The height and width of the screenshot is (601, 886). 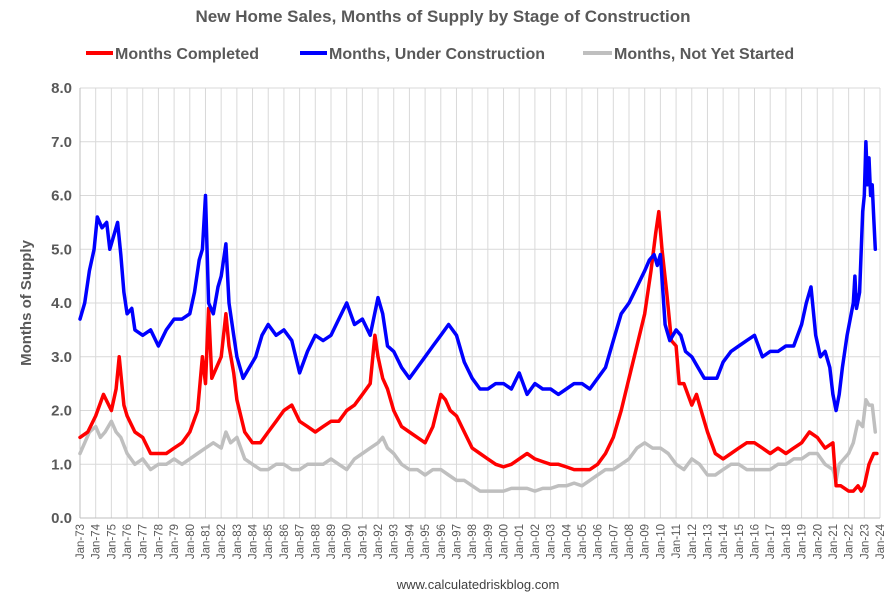 What do you see at coordinates (426, 541) in the screenshot?
I see `x-tick-label: Jan-95` at bounding box center [426, 541].